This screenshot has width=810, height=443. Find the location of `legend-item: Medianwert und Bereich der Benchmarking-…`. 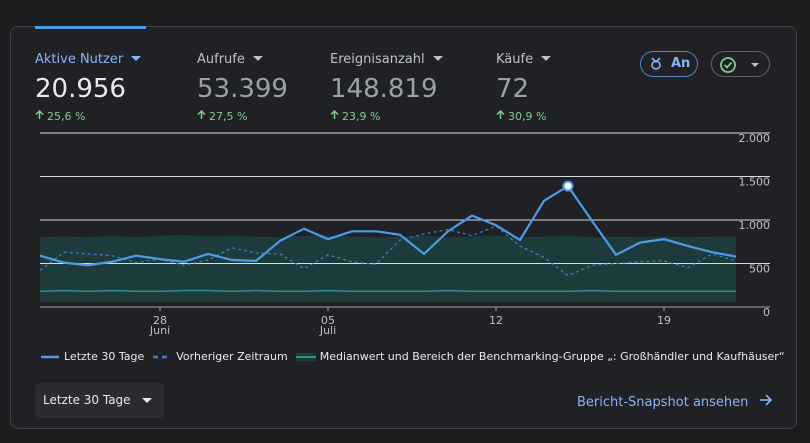

legend-item: Medianwert und Bereich der Benchmarking-… is located at coordinates (540, 356).